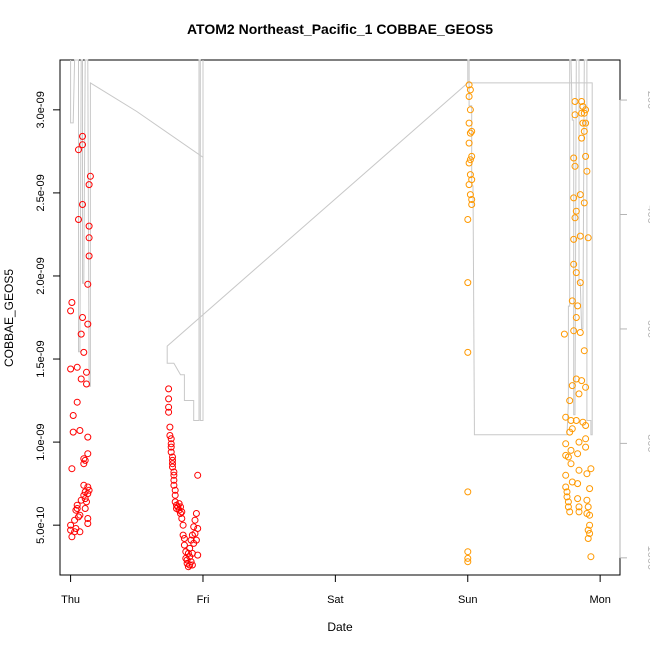  I want to click on right-axis: 200 400 600 800 1000, so click(634, 330).